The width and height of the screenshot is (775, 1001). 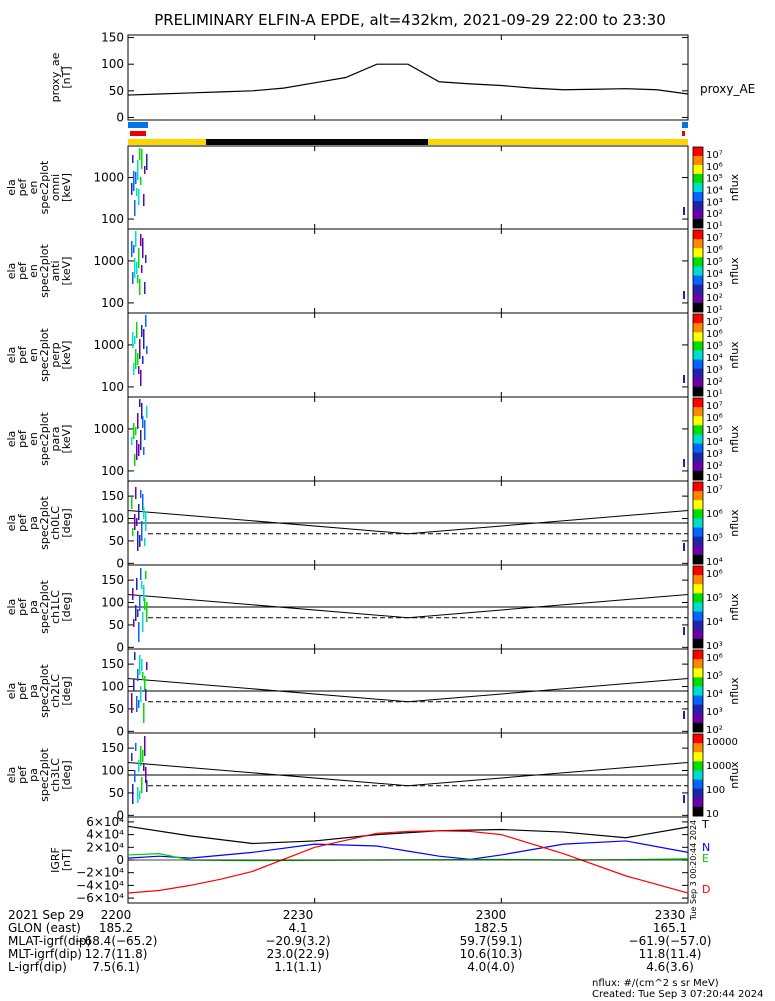 What do you see at coordinates (408, 133) in the screenshot?
I see `state-bars` at bounding box center [408, 133].